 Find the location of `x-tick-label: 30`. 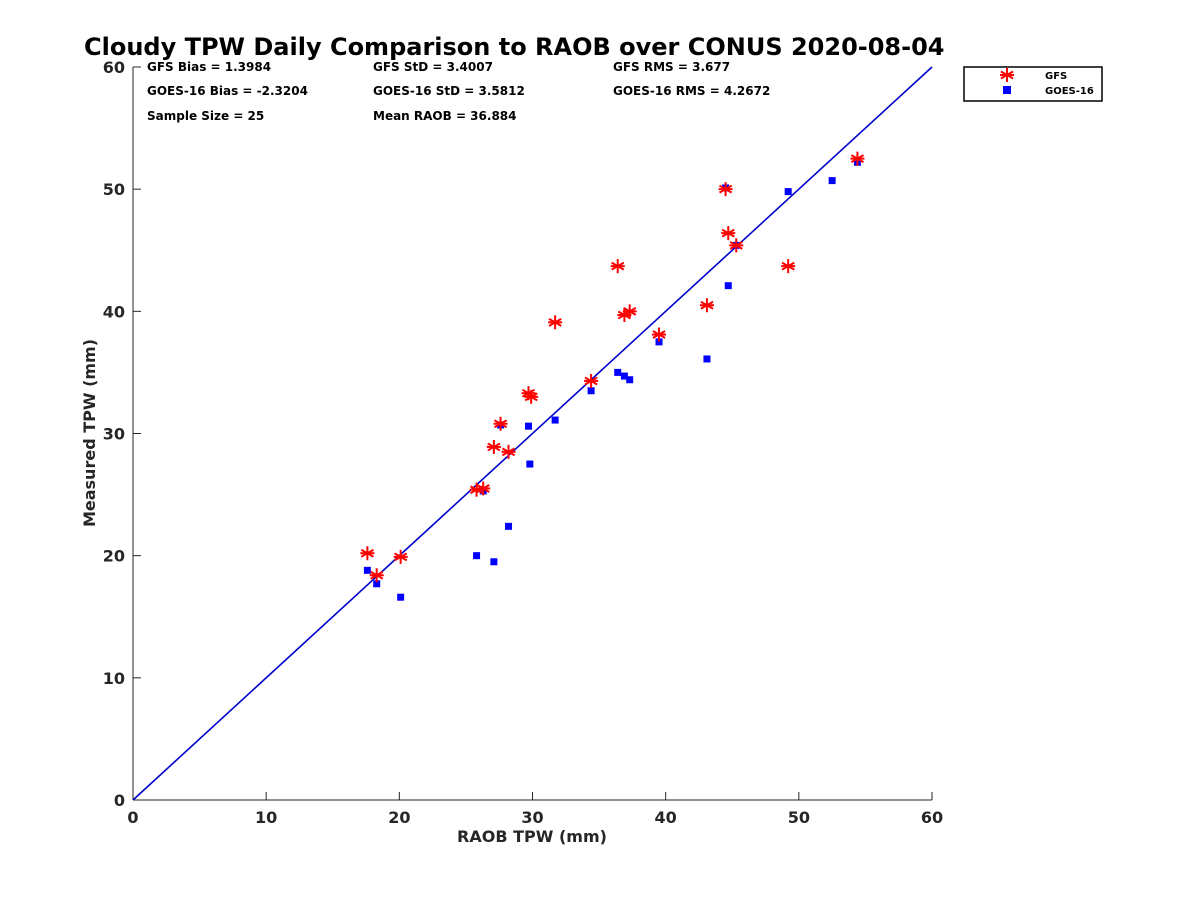

x-tick-label: 30 is located at coordinates (532, 817).